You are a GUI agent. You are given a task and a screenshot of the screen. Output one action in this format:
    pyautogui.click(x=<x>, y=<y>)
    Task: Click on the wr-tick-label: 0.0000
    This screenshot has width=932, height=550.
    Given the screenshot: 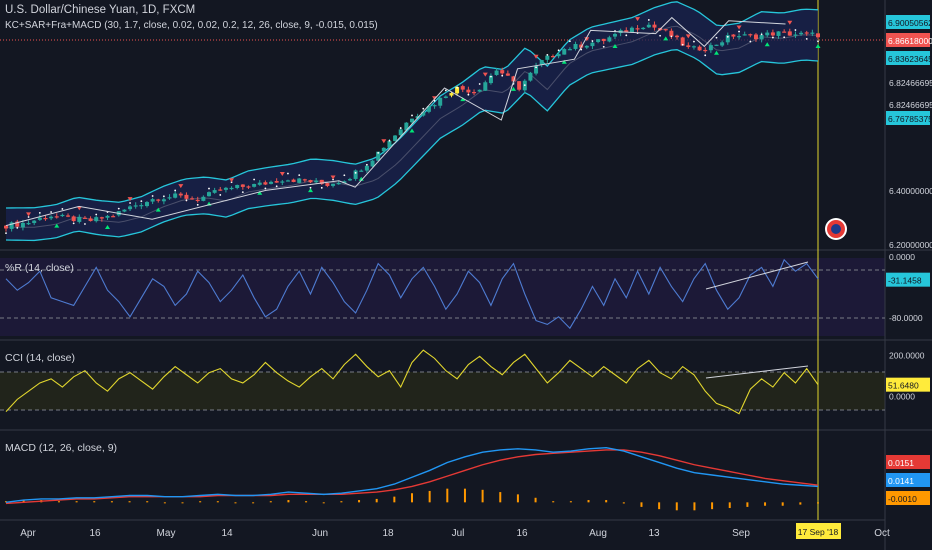 What is the action you would take?
    pyautogui.click(x=902, y=257)
    